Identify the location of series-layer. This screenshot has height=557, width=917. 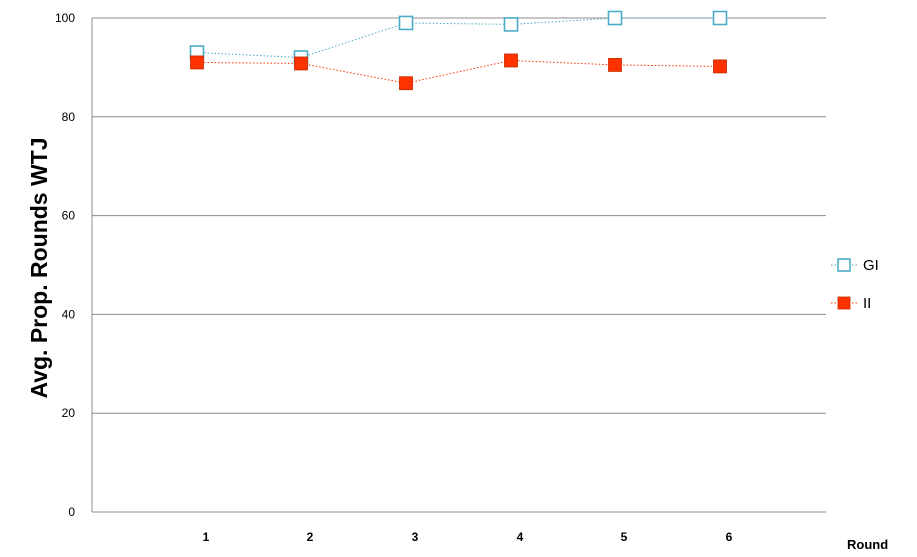
(458, 50).